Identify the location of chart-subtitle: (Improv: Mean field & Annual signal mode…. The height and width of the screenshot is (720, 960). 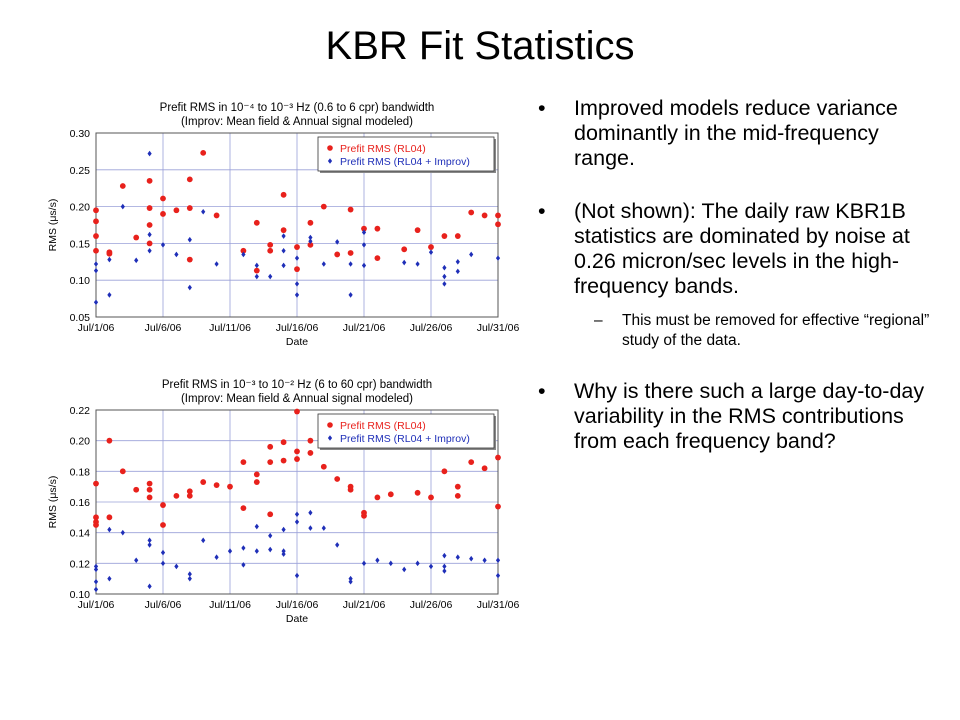
(297, 399).